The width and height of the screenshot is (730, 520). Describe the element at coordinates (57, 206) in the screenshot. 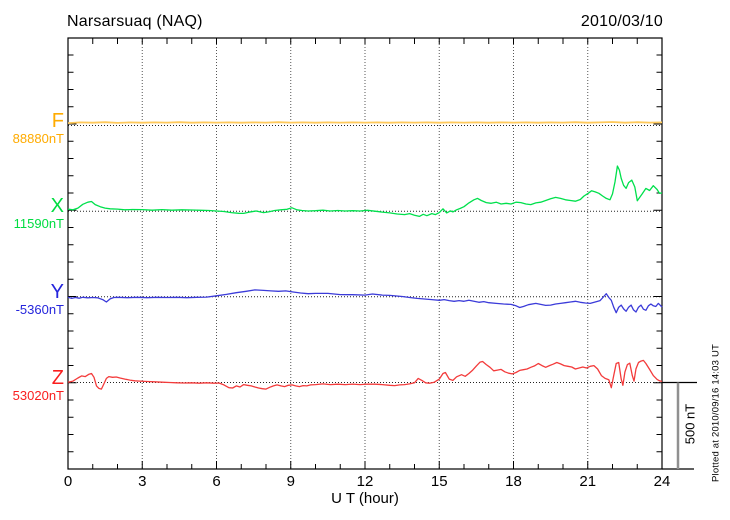

I see `channel-letter-x: X` at that location.